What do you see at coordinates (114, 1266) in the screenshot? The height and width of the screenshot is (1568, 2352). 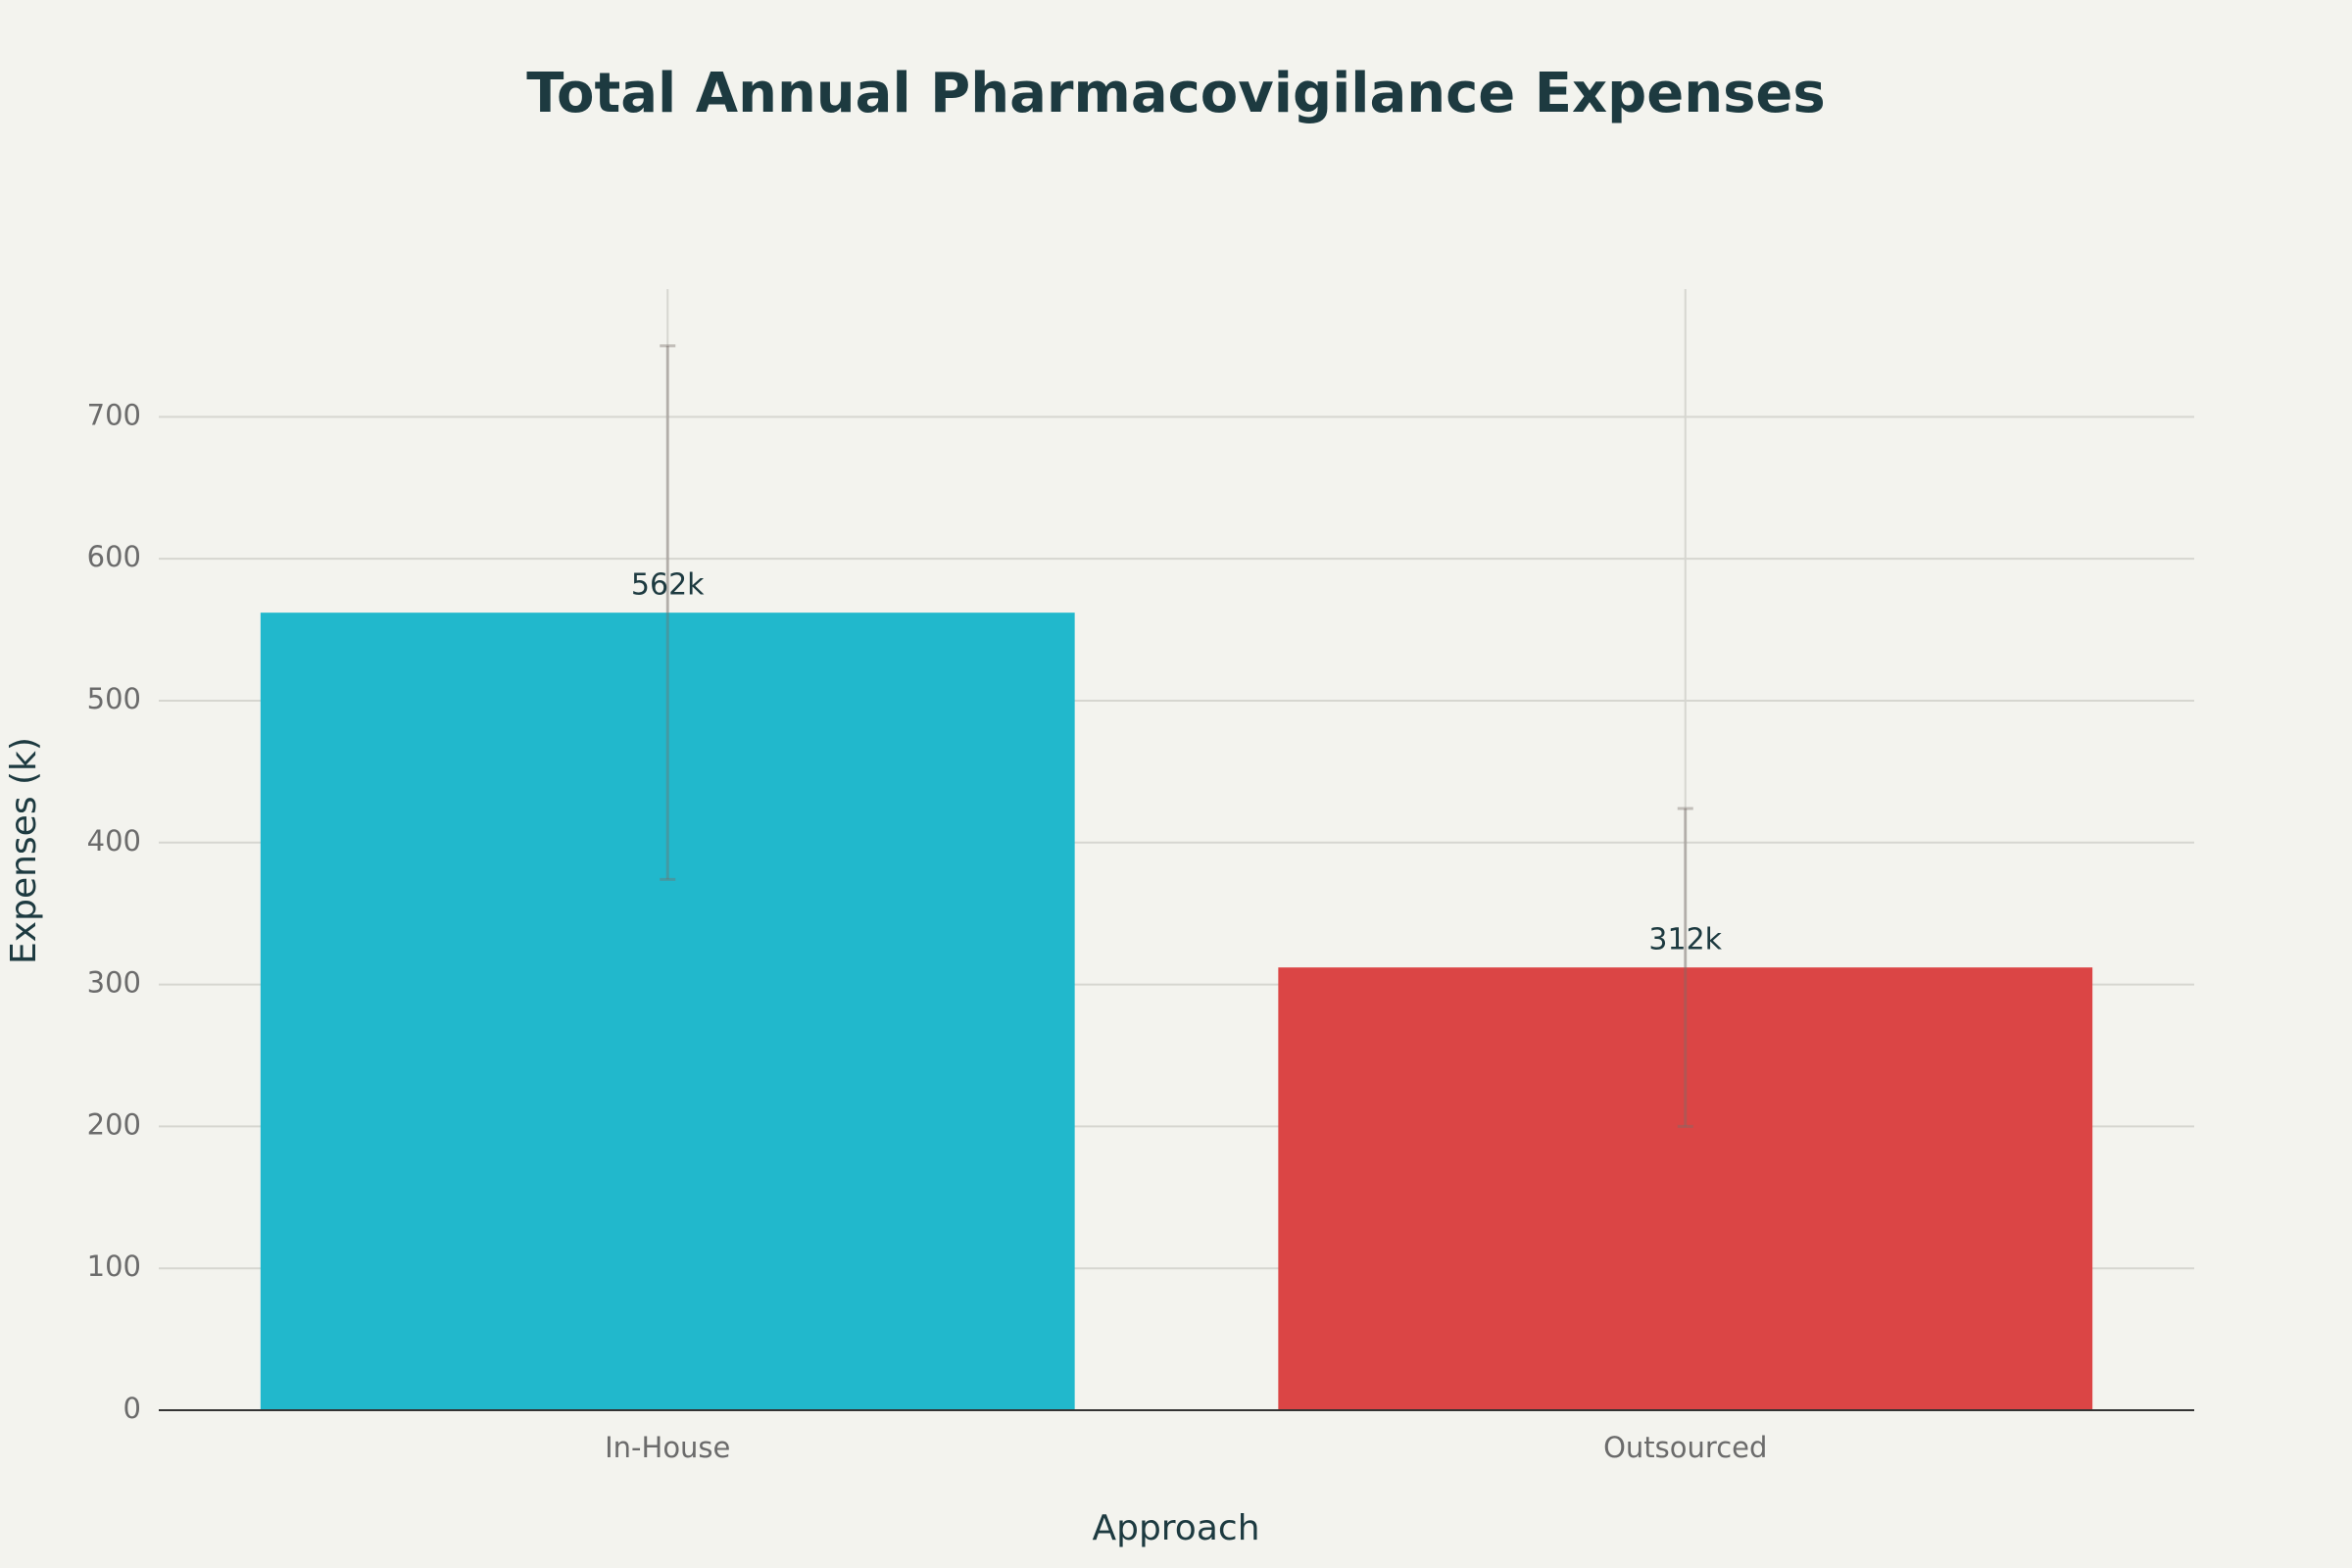 I see `y-tick-label: 100` at bounding box center [114, 1266].